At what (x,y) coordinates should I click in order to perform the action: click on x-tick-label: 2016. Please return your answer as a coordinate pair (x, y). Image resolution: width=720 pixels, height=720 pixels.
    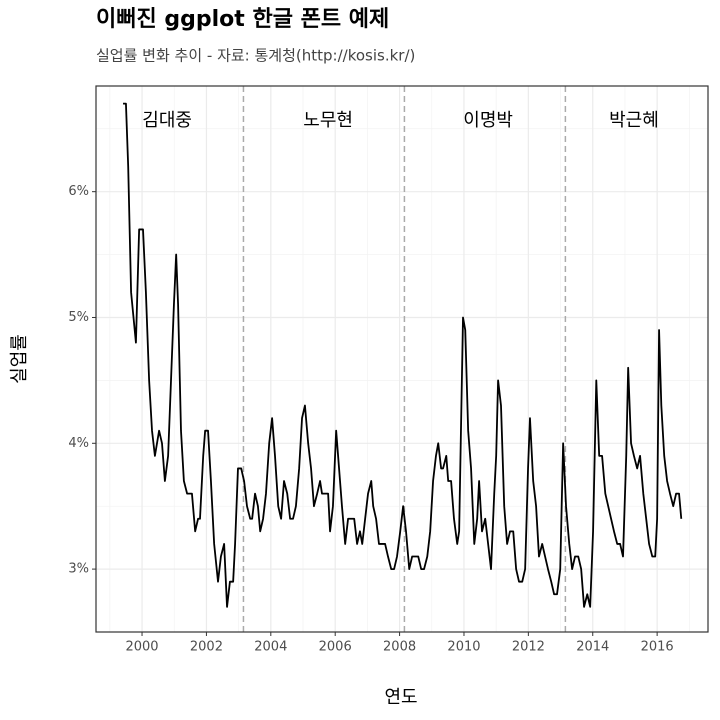
    Looking at the image, I should click on (657, 647).